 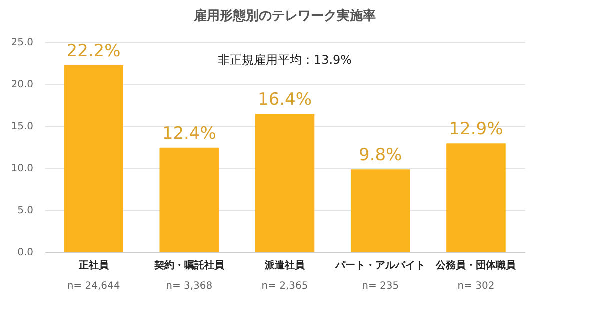 What do you see at coordinates (285, 100) in the screenshot?
I see `data-label: 16.4%` at bounding box center [285, 100].